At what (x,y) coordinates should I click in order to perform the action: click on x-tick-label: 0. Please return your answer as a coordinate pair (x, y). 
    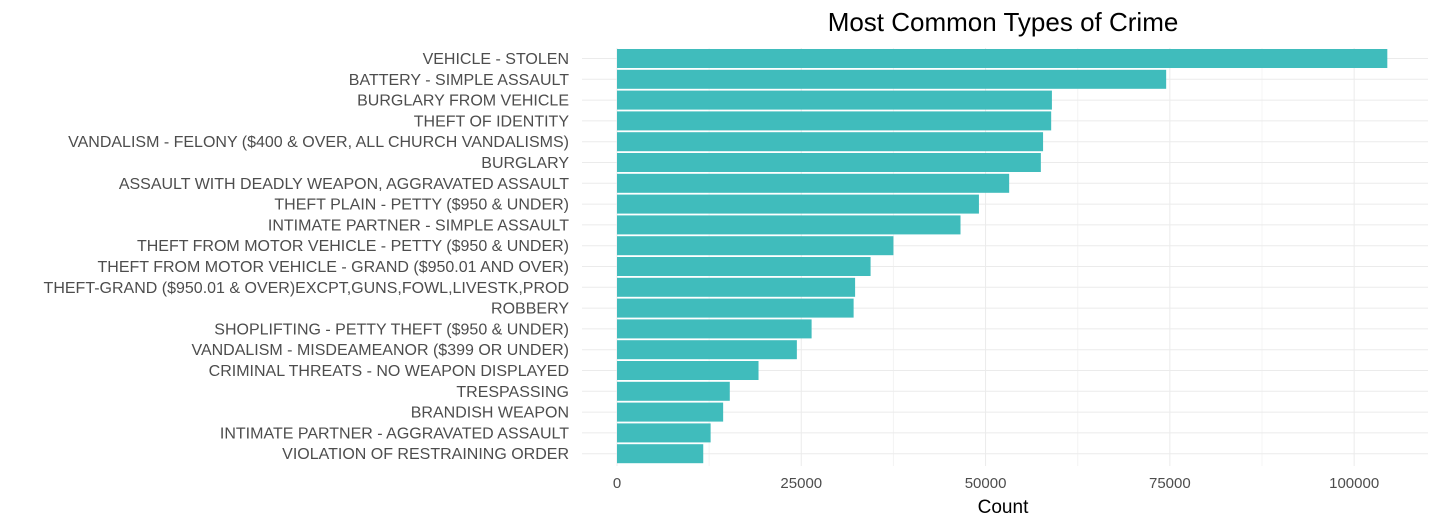
    Looking at the image, I should click on (617, 483).